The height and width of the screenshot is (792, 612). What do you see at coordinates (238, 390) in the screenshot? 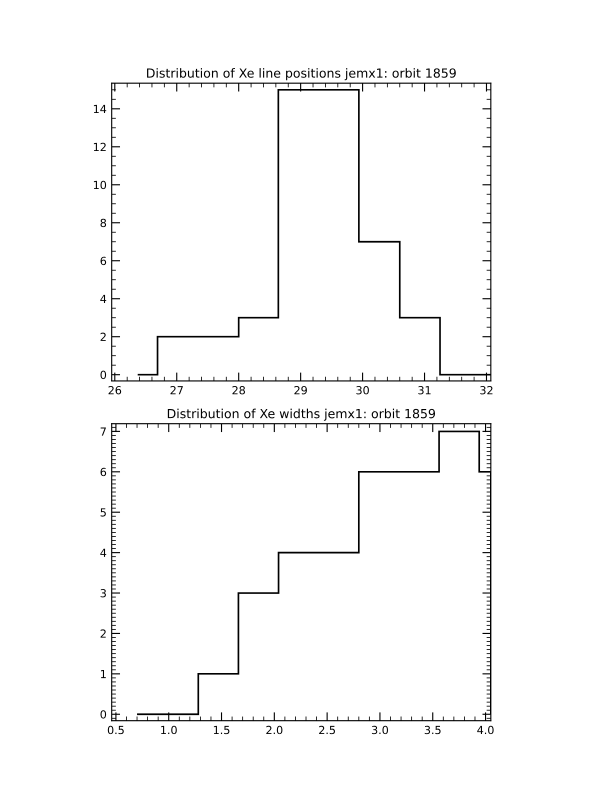
I see `x-tick-label: 28` at bounding box center [238, 390].